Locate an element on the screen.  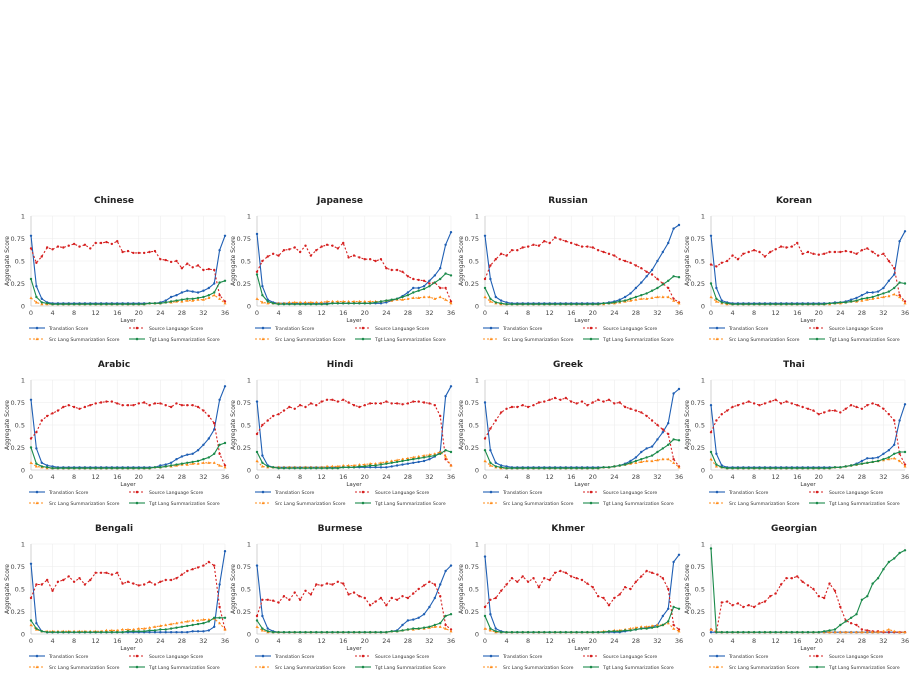
x-tick-label: 16 is located at coordinates (797, 641).